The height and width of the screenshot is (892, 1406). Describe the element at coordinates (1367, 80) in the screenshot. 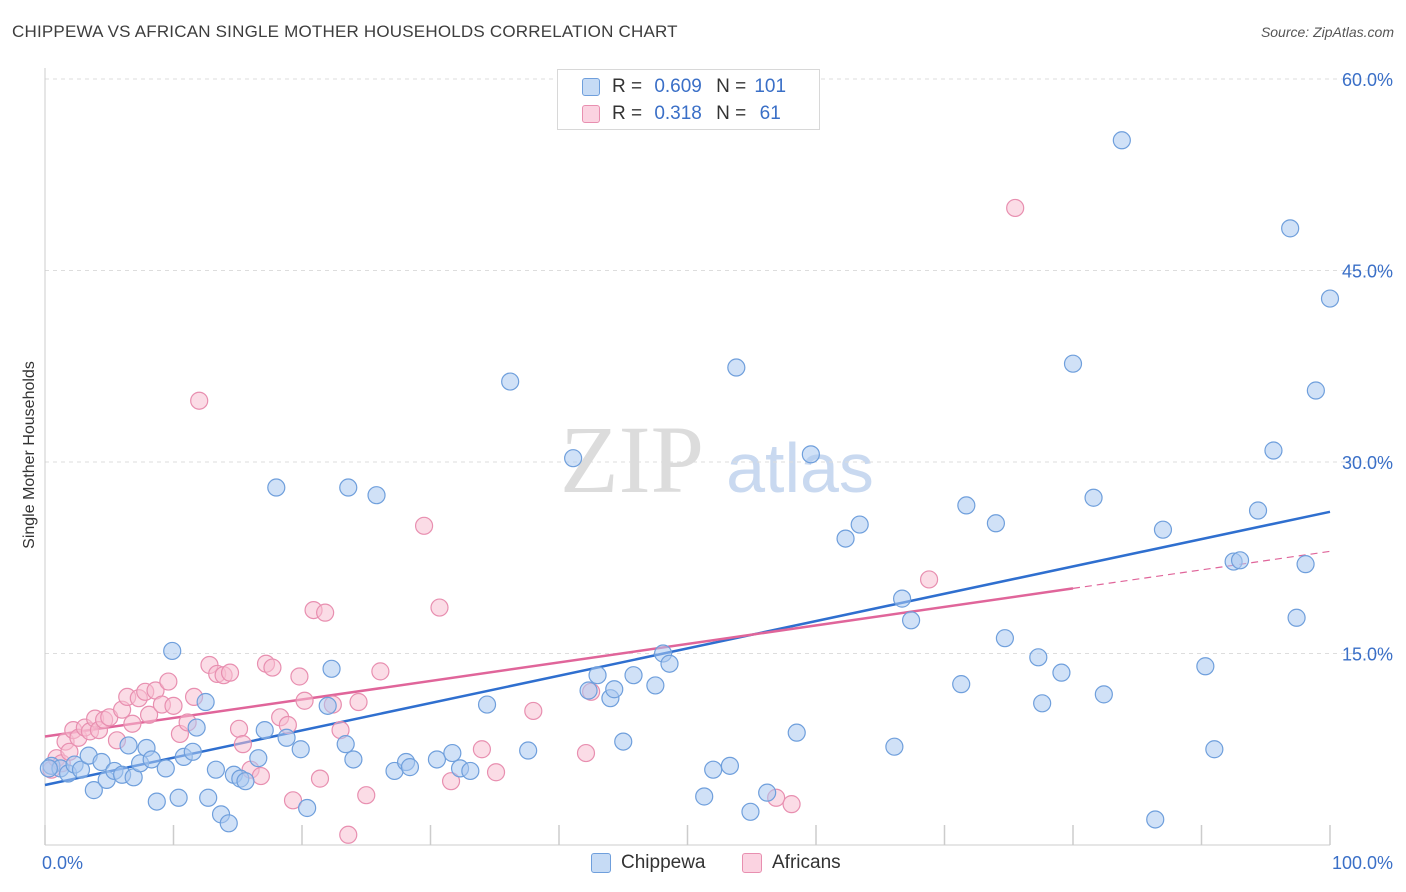

I see `y-tick-label: 60.0%` at that location.